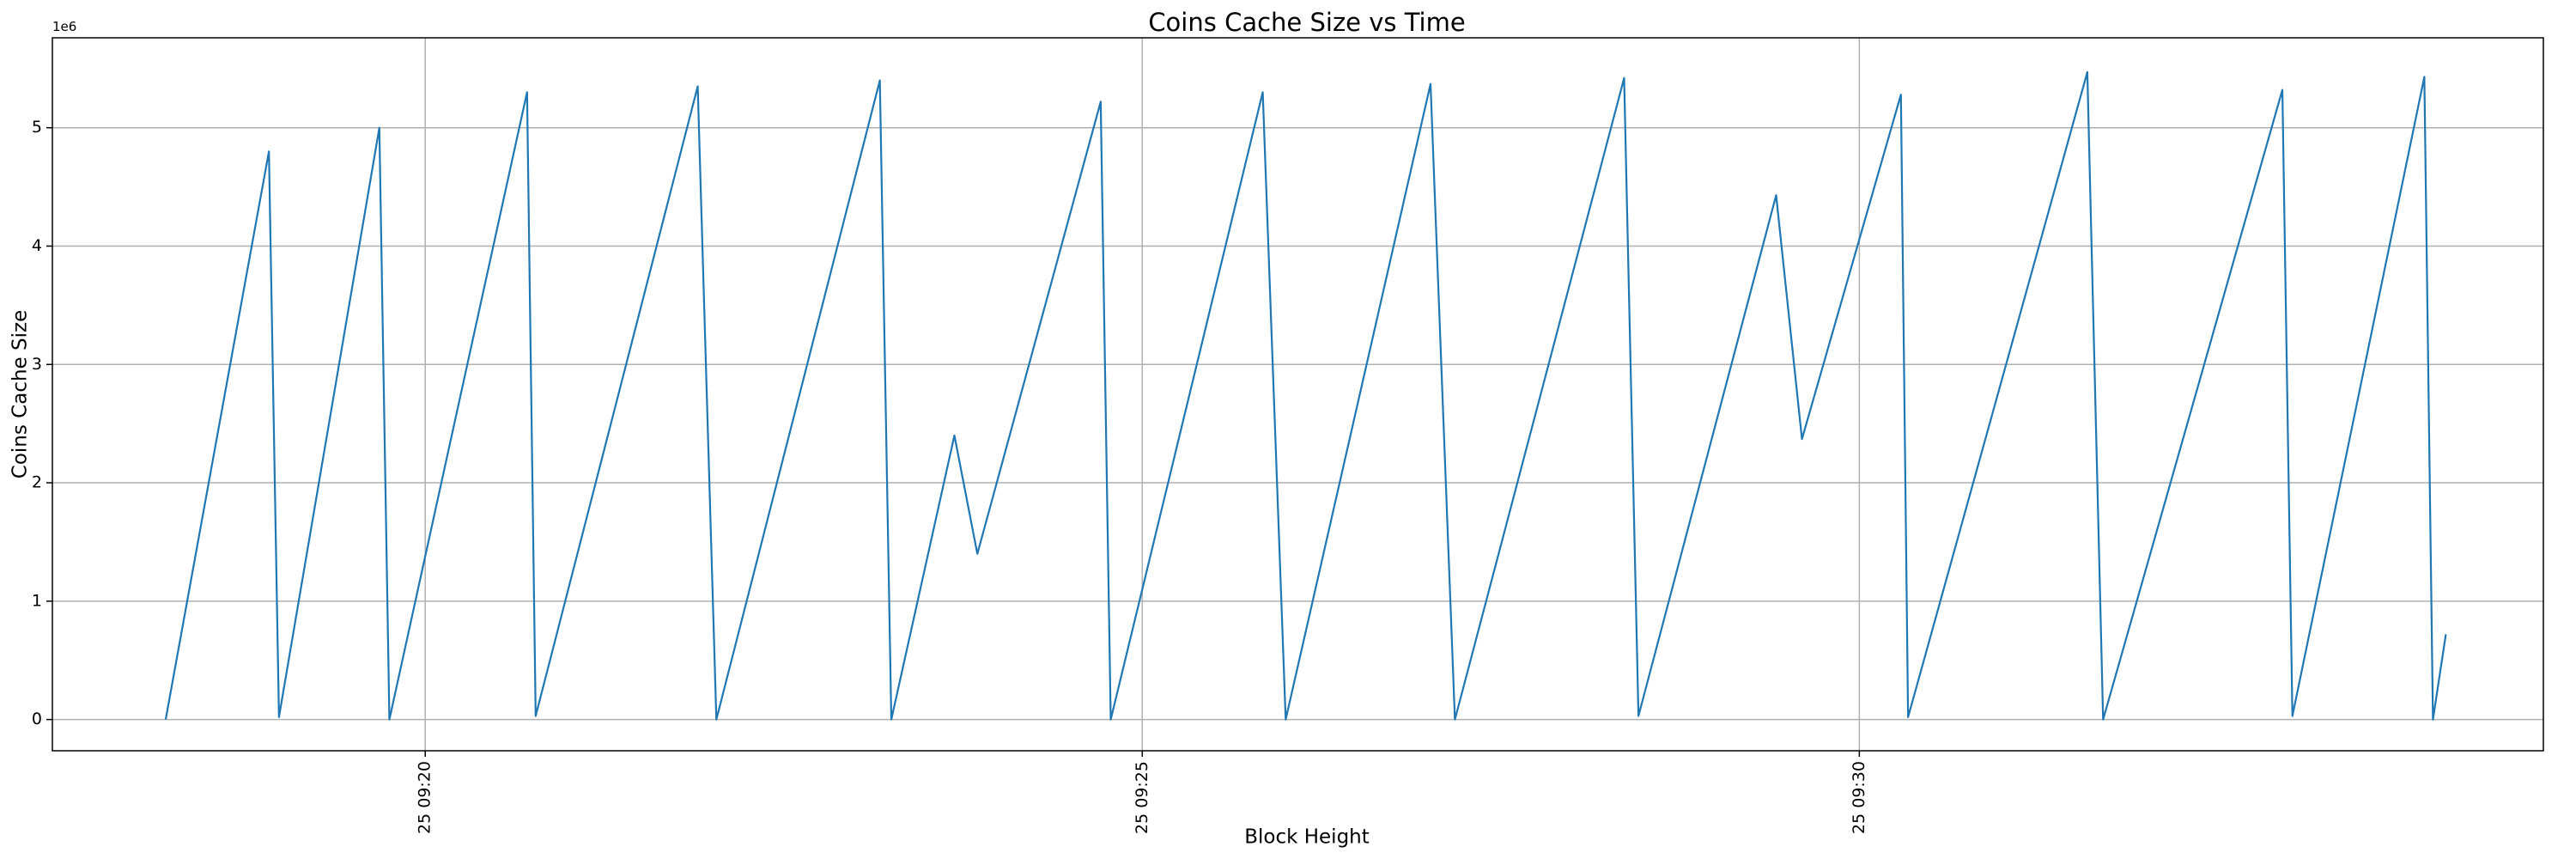 This screenshot has height=859, width=2576. Describe the element at coordinates (37, 365) in the screenshot. I see `y-tick-label: 3` at that location.